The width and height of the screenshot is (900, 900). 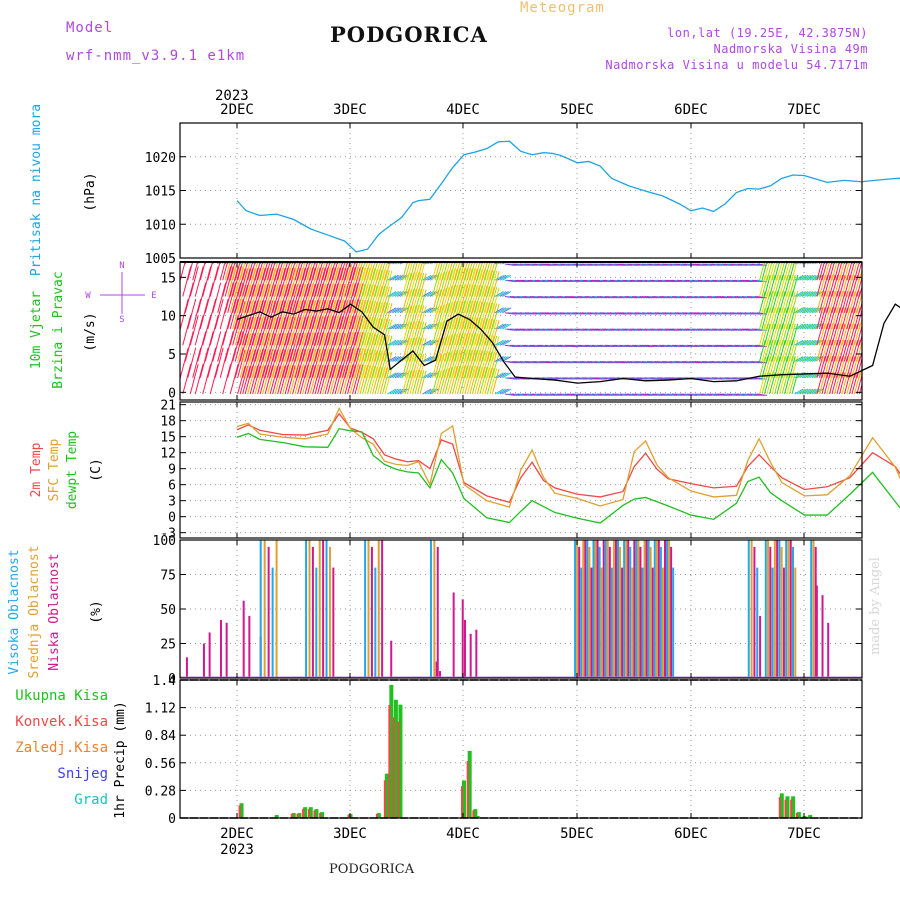 I want to click on compass-w: W, so click(x=88, y=296).